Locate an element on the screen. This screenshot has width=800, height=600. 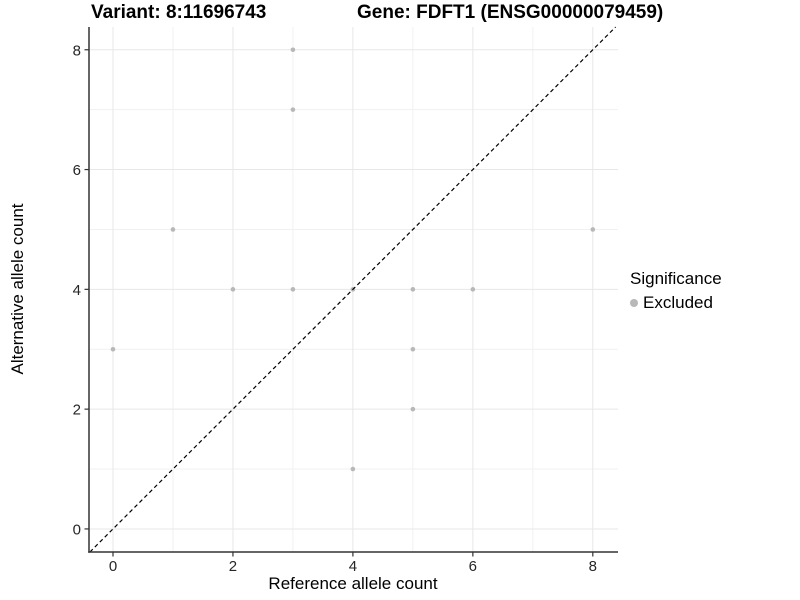
y-tick-label: 8 is located at coordinates (77, 50).